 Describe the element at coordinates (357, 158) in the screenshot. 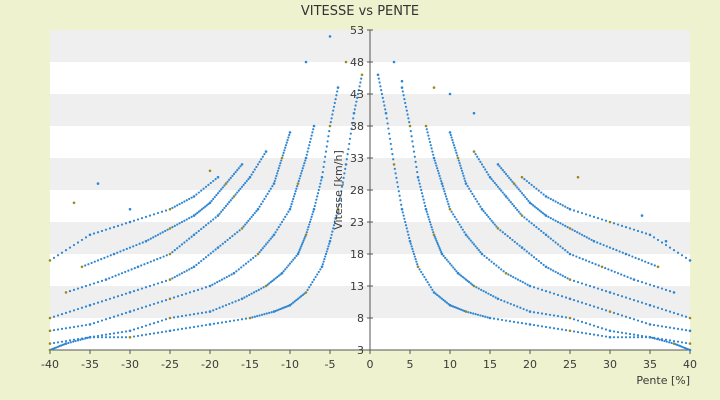

I see `y-tick-label: 33` at that location.